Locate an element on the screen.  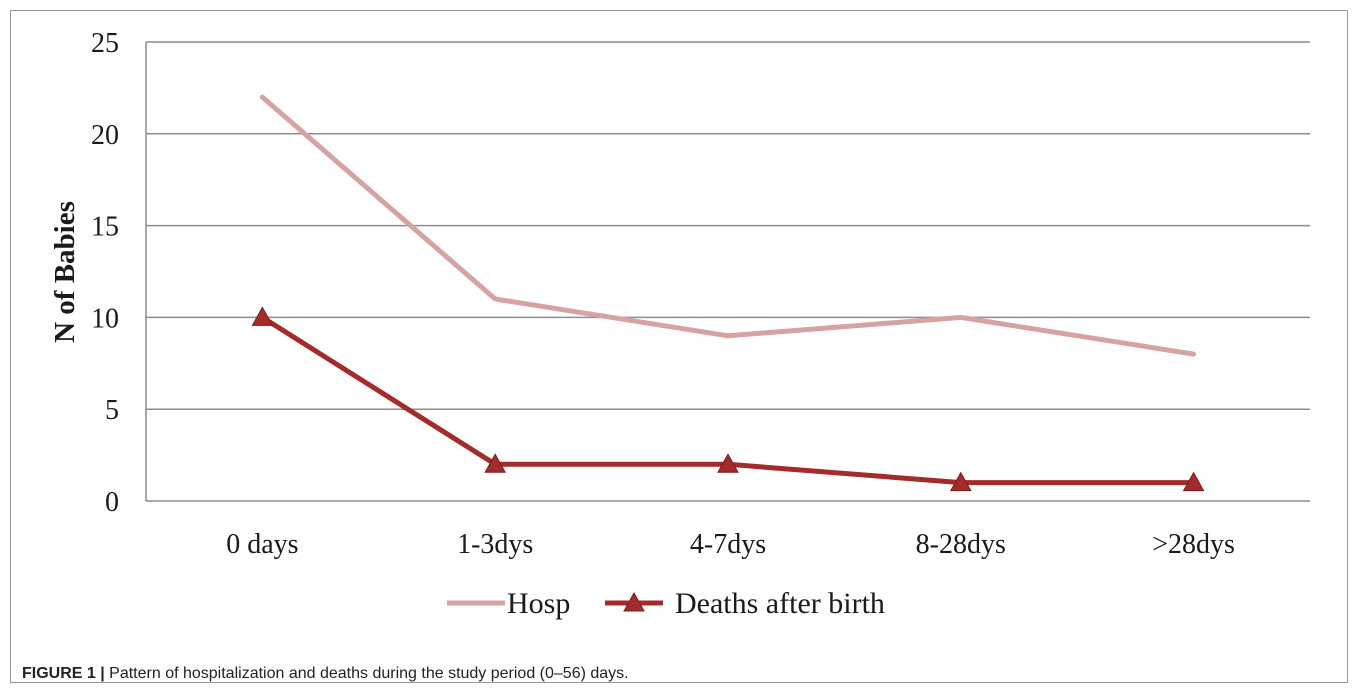
x-tick-label: 1-3dys is located at coordinates (495, 544).